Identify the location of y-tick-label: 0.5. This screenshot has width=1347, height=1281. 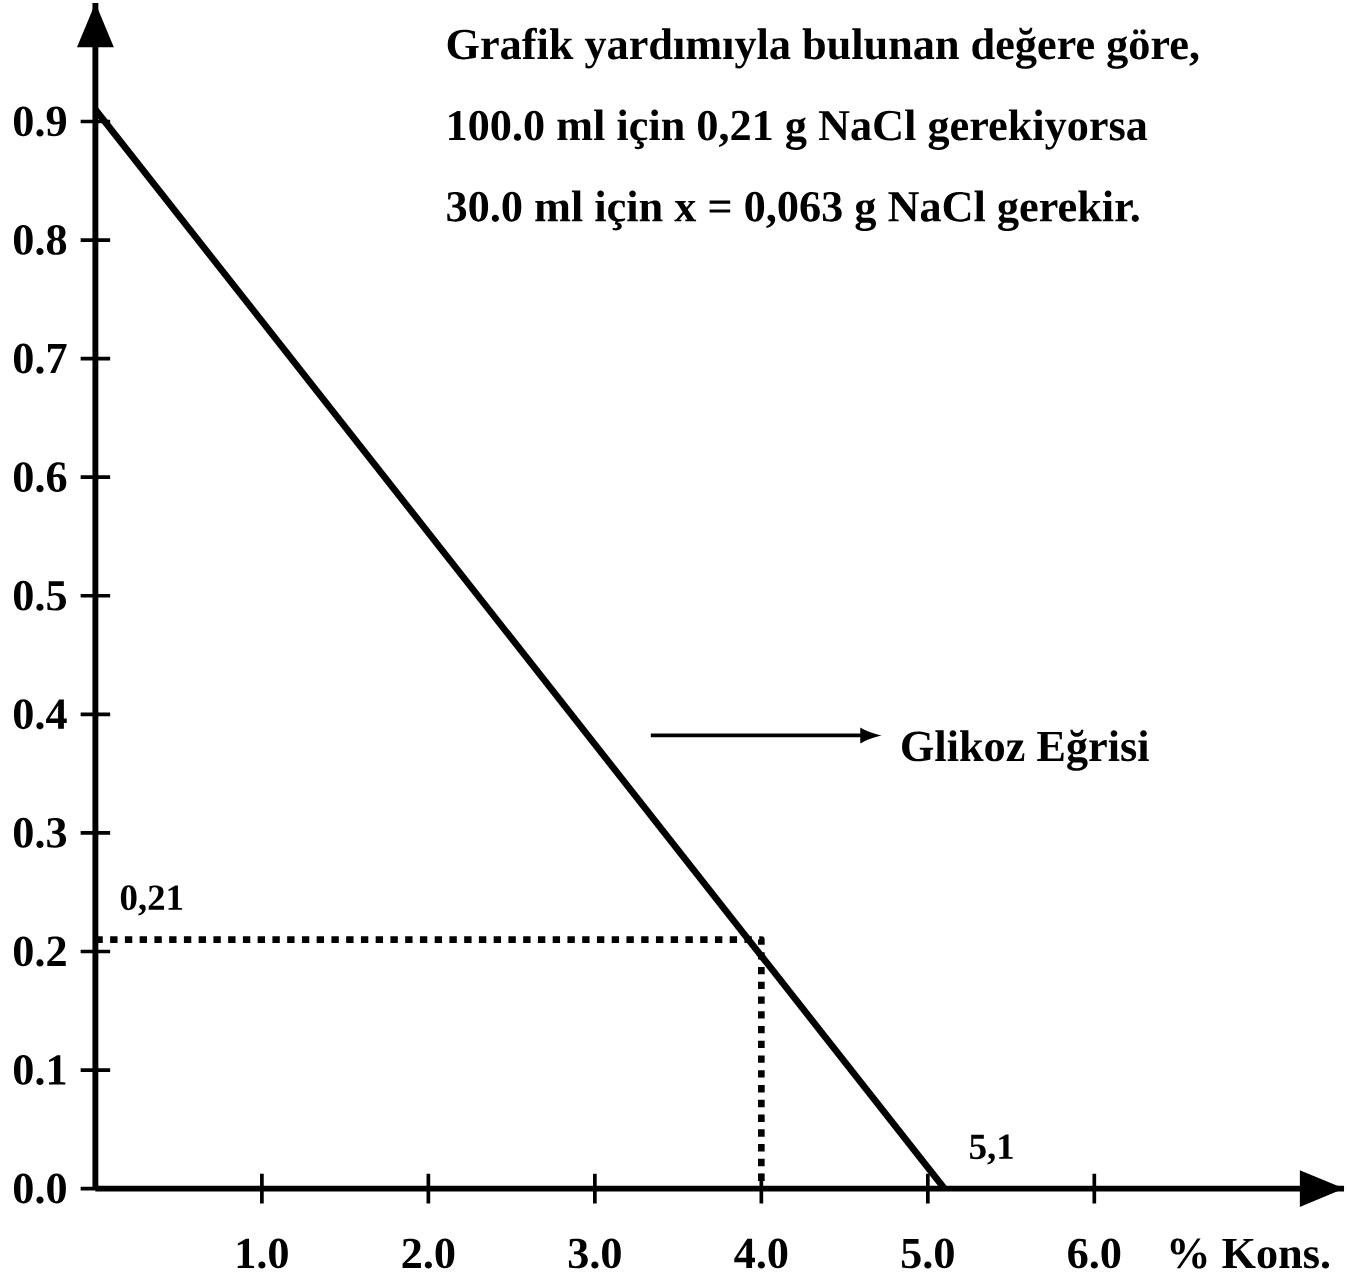
(39, 595).